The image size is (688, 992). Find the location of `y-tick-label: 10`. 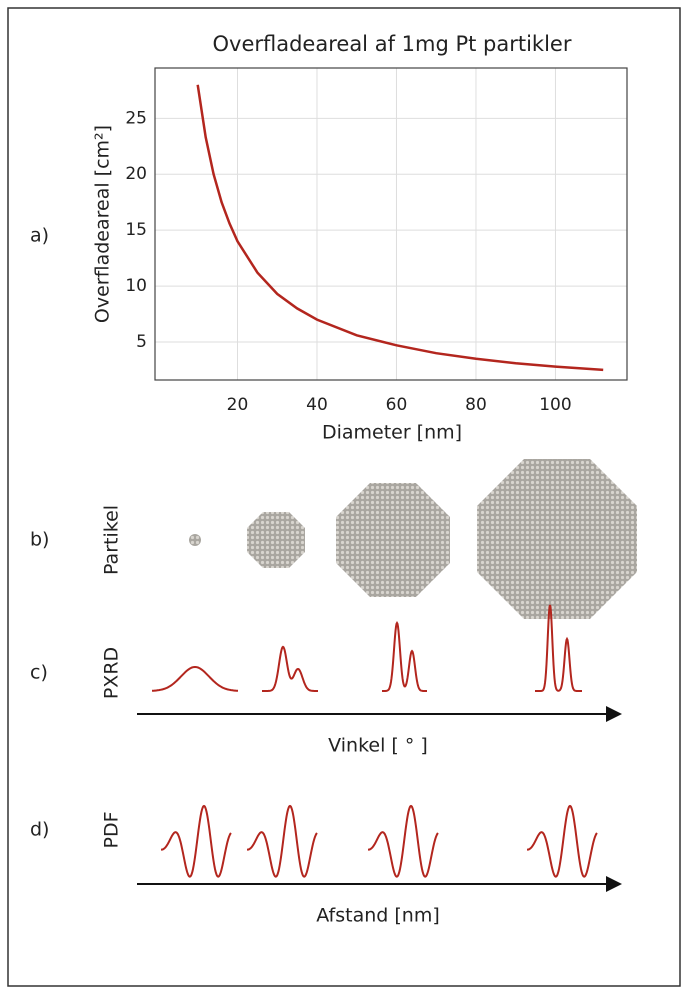

y-tick-label: 10 is located at coordinates (136, 286).